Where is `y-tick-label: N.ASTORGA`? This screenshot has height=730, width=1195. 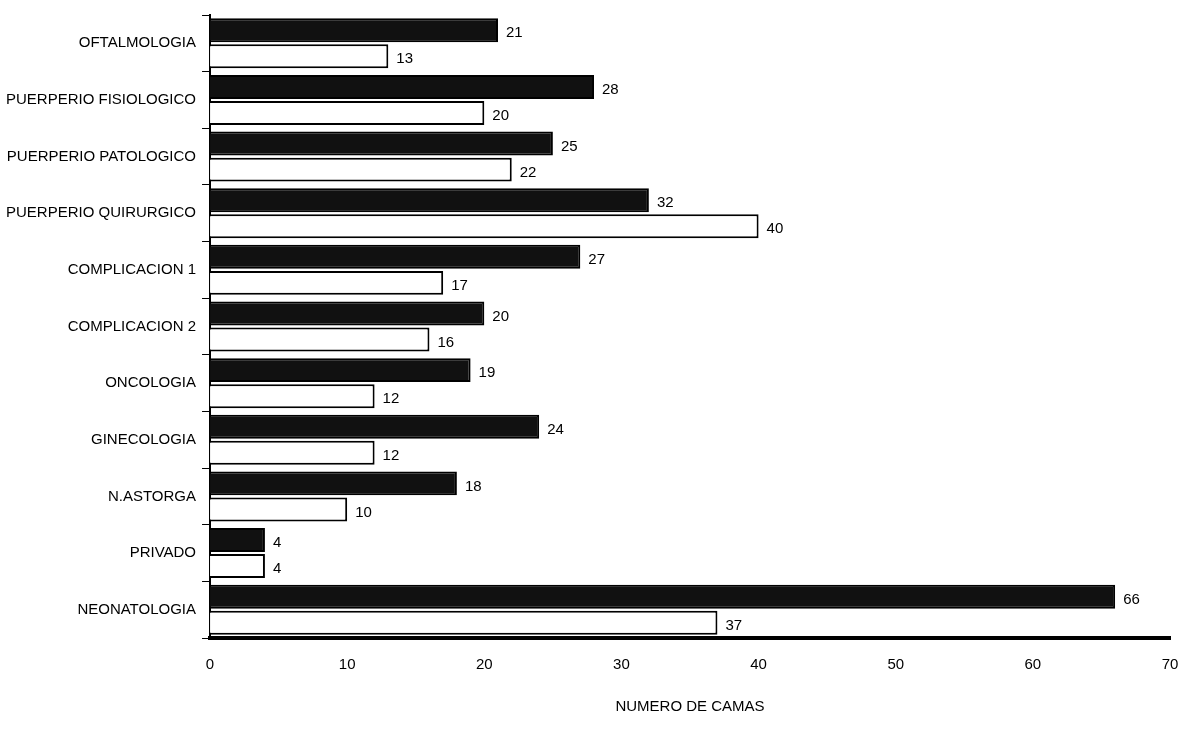 y-tick-label: N.ASTORGA is located at coordinates (152, 495).